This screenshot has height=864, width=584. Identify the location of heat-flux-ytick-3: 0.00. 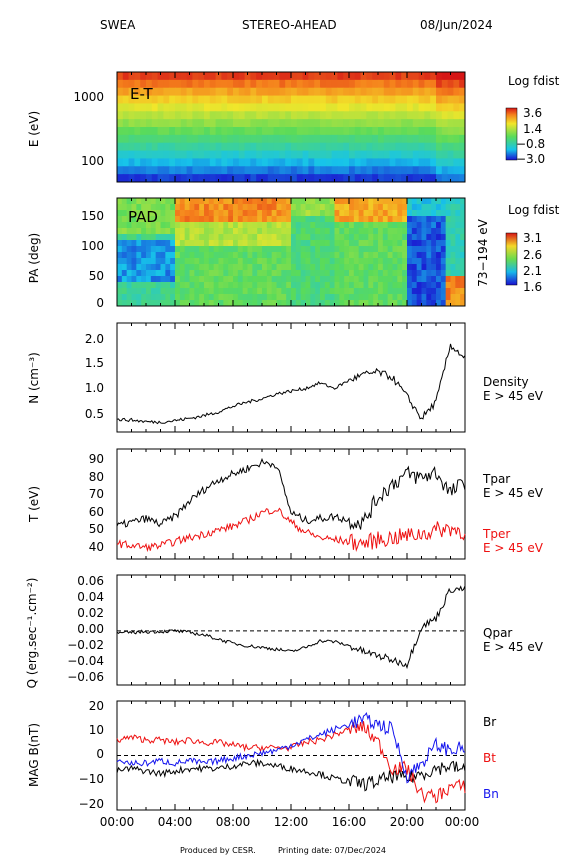
(90, 629).